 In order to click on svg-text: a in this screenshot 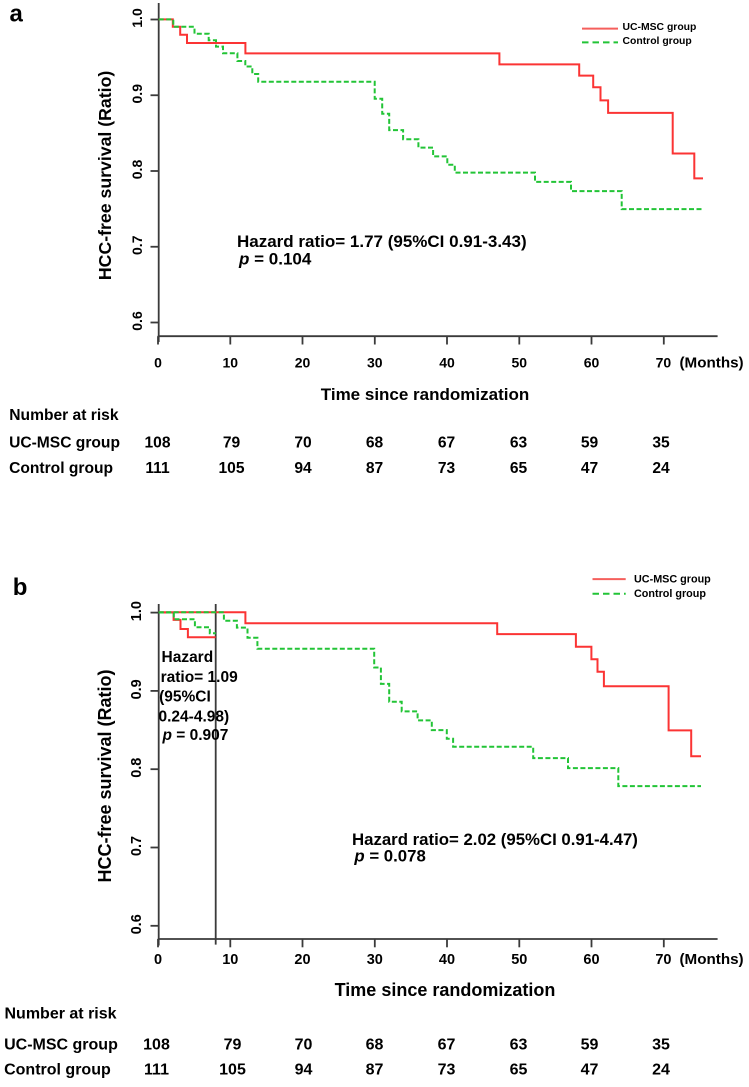, I will do `click(17, 13)`.